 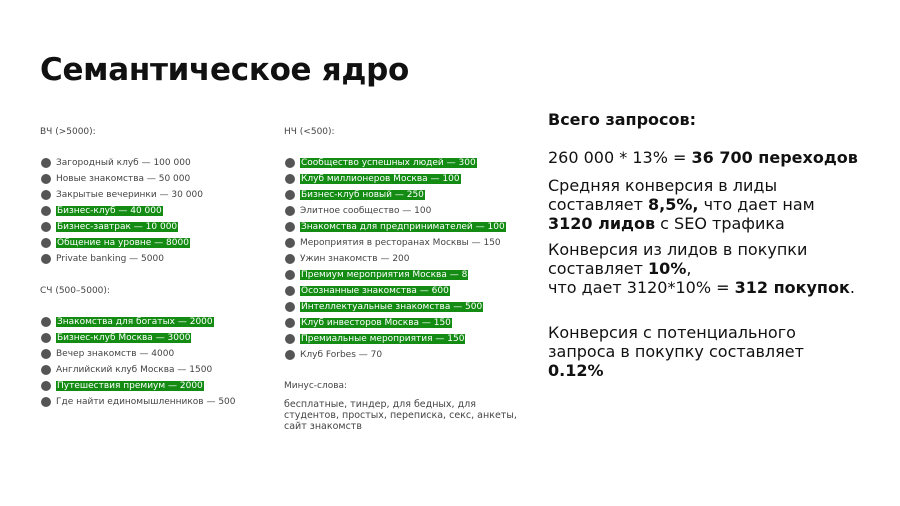 What do you see at coordinates (380, 179) in the screenshot?
I see `keyword-text: Клуб миллионеров Москва — 100` at bounding box center [380, 179].